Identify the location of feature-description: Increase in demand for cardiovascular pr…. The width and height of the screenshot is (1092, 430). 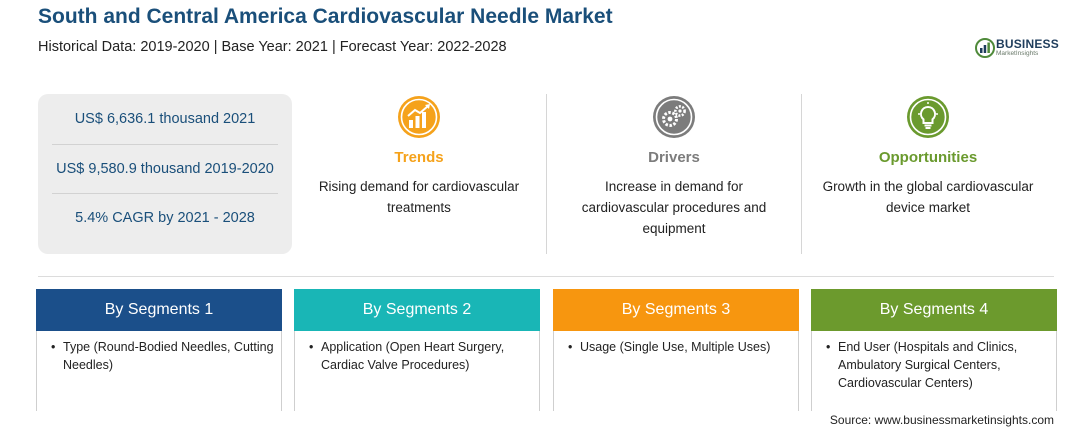
(674, 207).